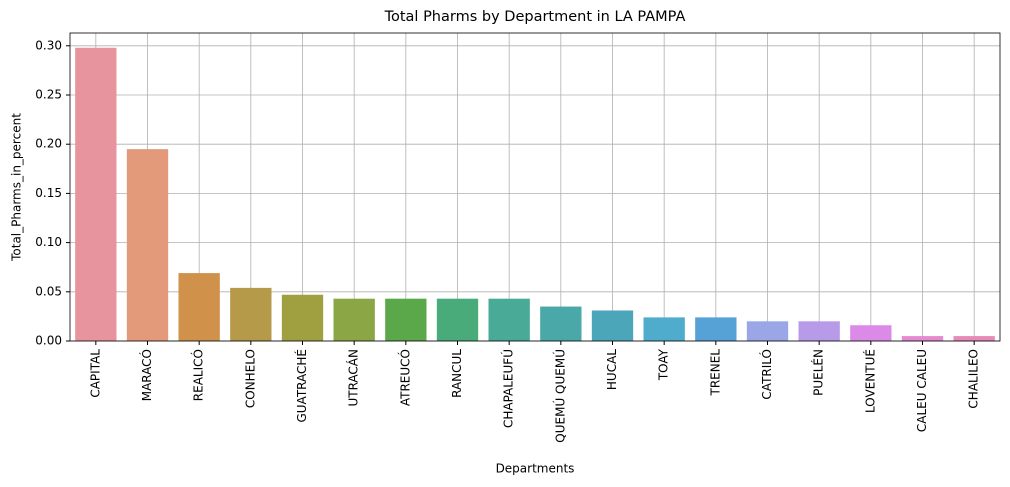 This screenshot has width=1010, height=487. I want to click on x-tick-label: LOVENTUÉ, so click(869, 381).